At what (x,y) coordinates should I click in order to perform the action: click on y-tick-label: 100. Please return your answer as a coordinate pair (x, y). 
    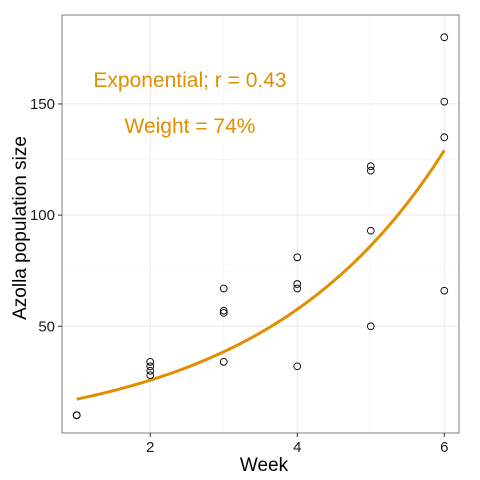
    Looking at the image, I should click on (42, 215).